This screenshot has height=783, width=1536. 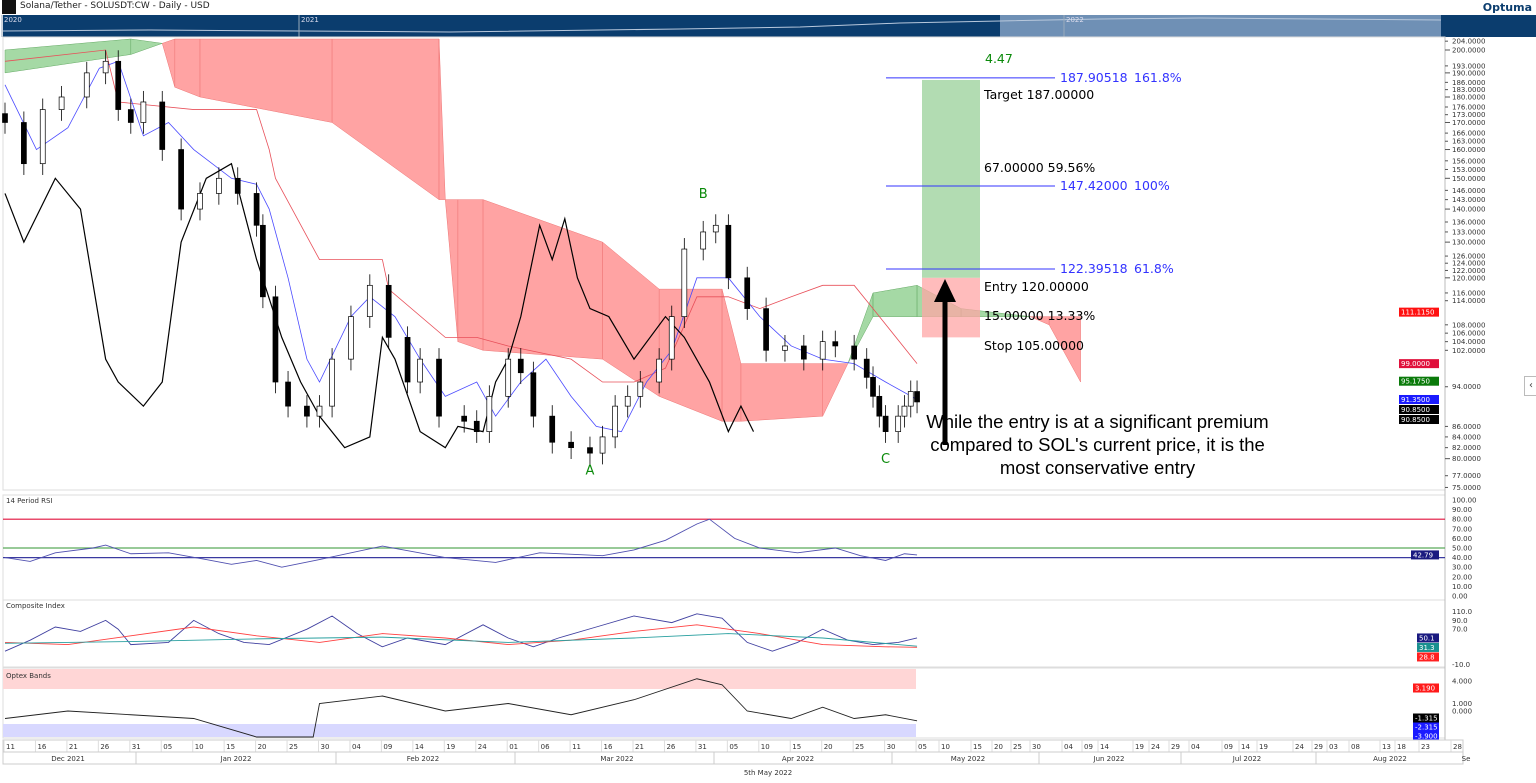 I want to click on optex-upper-band, so click(x=459, y=679).